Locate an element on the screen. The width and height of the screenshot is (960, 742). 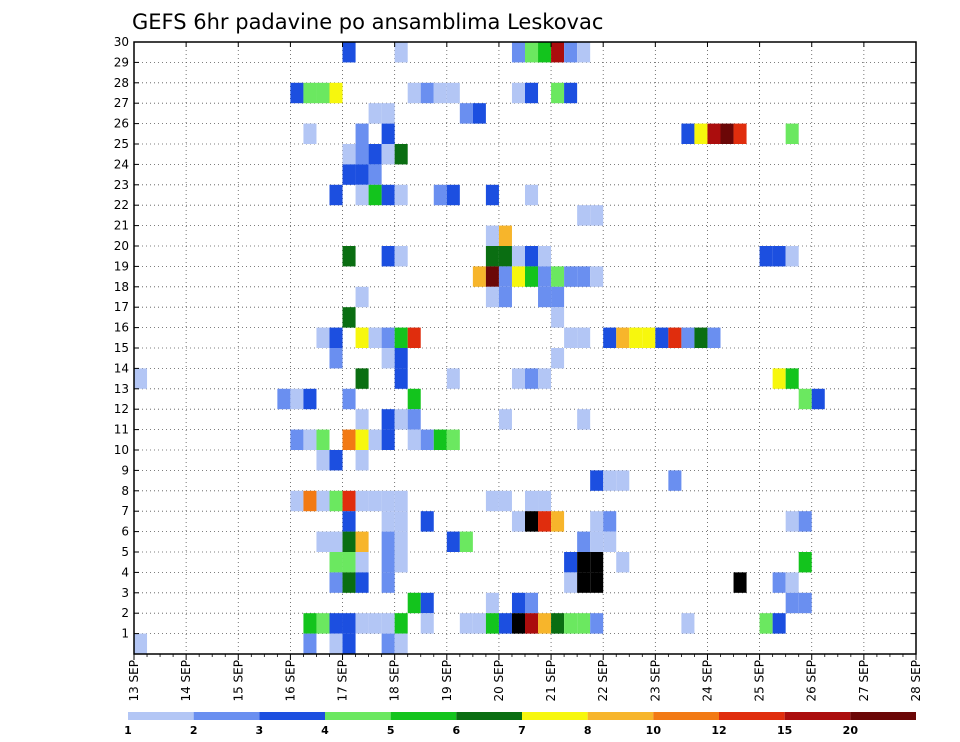
y-tick-label: 22 is located at coordinates (121, 205).